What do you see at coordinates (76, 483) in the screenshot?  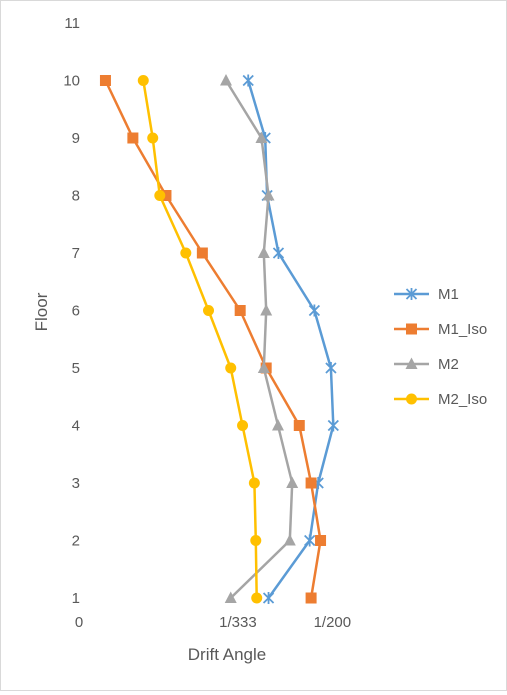 I see `y-tick-label: 3` at bounding box center [76, 483].